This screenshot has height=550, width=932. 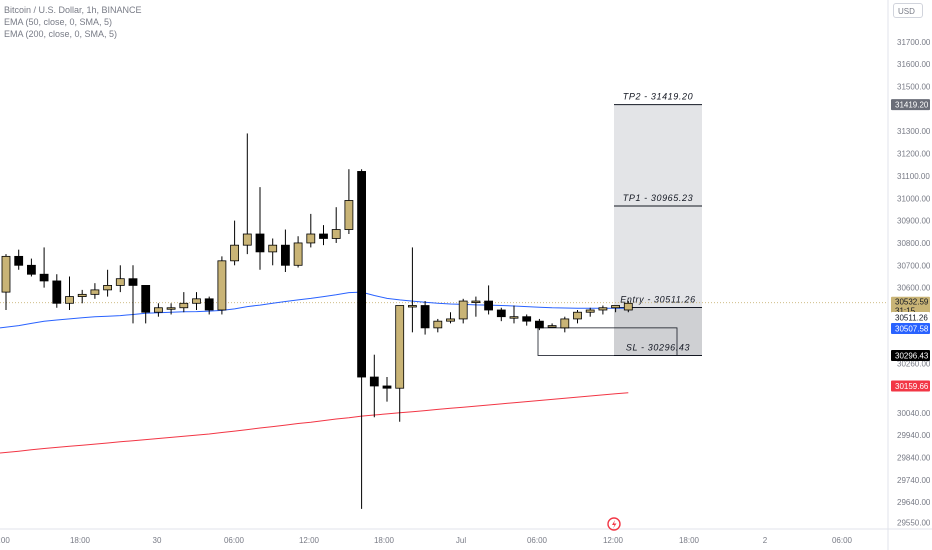 I want to click on price-tick-label: 30800.00, so click(x=914, y=243).